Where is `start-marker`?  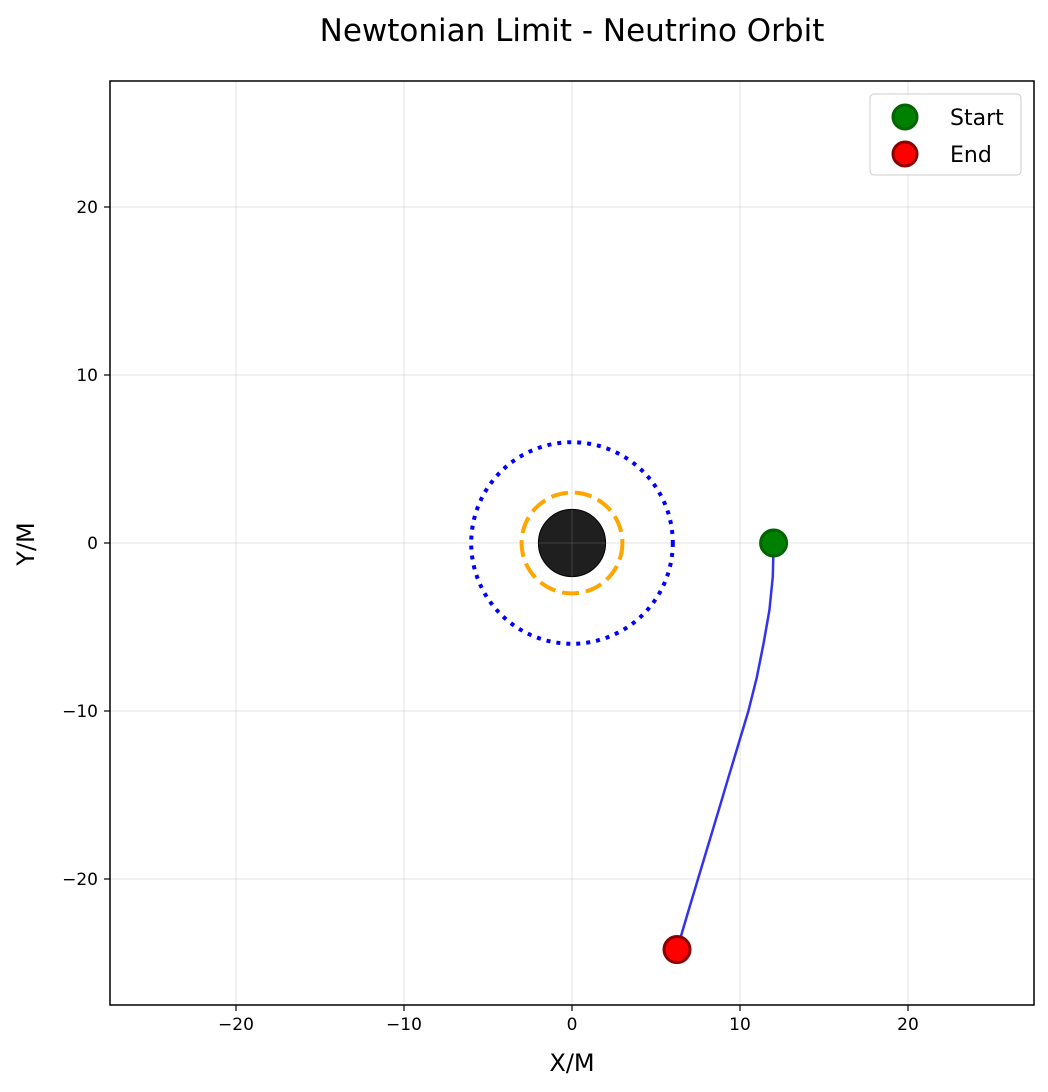
start-marker is located at coordinates (774, 543).